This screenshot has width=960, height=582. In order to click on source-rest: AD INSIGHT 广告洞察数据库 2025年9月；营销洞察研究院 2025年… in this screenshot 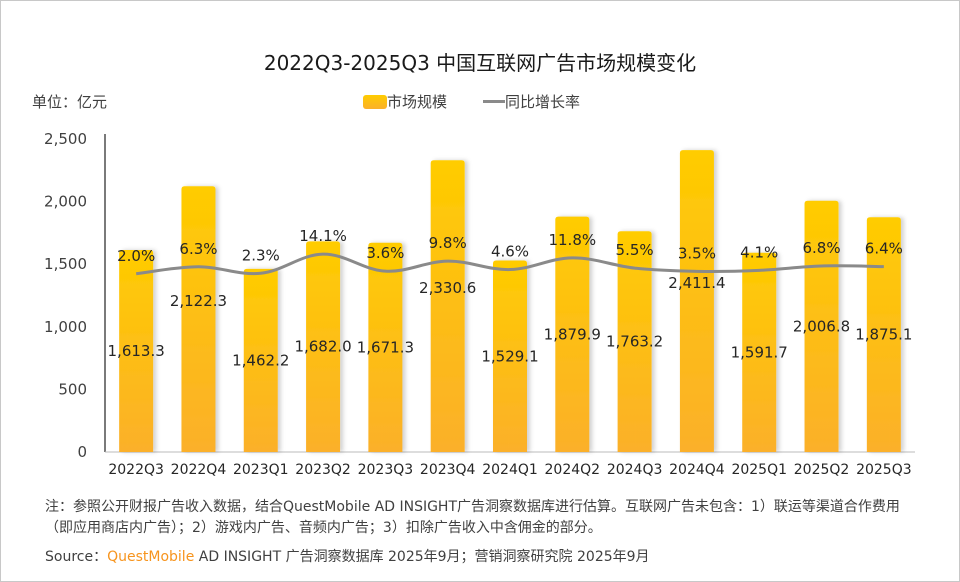, I will do `click(422, 557)`.